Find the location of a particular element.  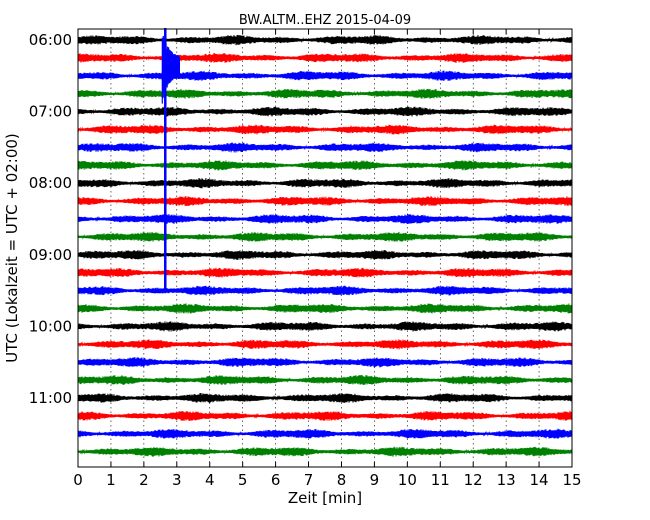

y-tick-label: 09:00 is located at coordinates (50, 255).